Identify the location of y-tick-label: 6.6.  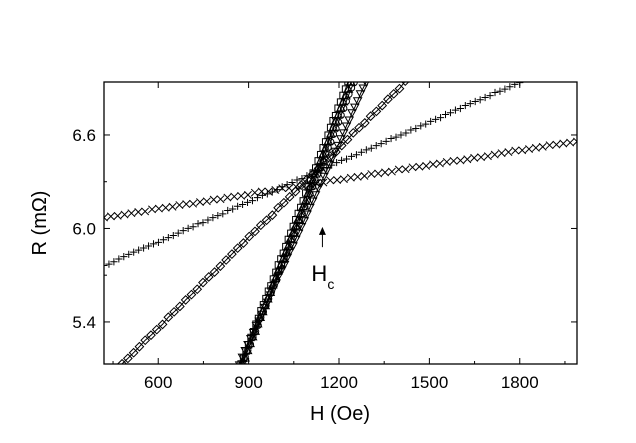
(84, 135).